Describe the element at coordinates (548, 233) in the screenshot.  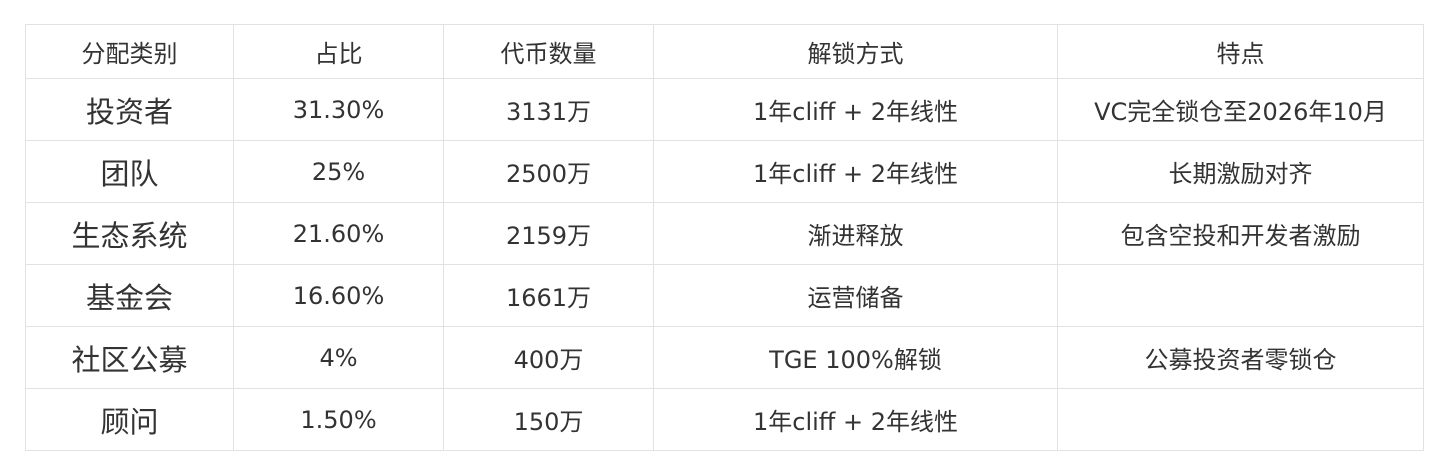
I see `cell-token-amount: 2159万` at that location.